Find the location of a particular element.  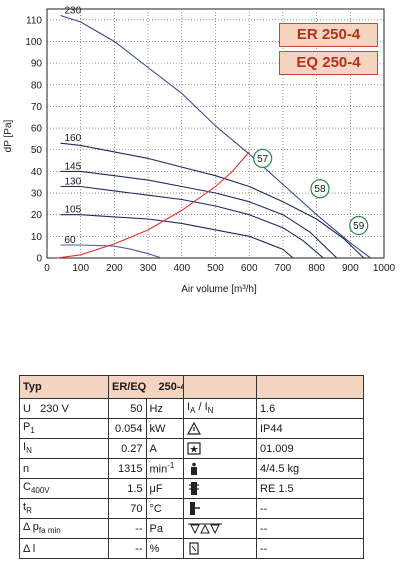

row-unit: A is located at coordinates (164, 448).